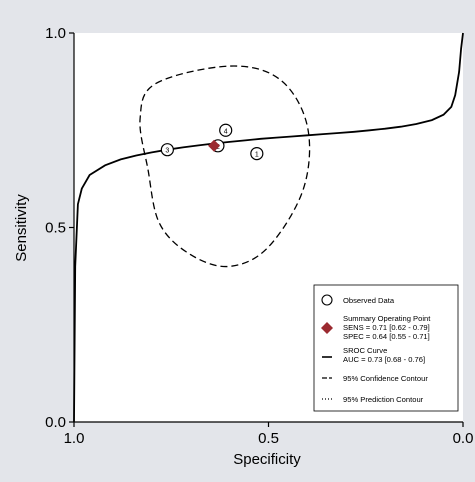 This screenshot has height=482, width=475. I want to click on observed-data-point-label: 4, so click(226, 131).